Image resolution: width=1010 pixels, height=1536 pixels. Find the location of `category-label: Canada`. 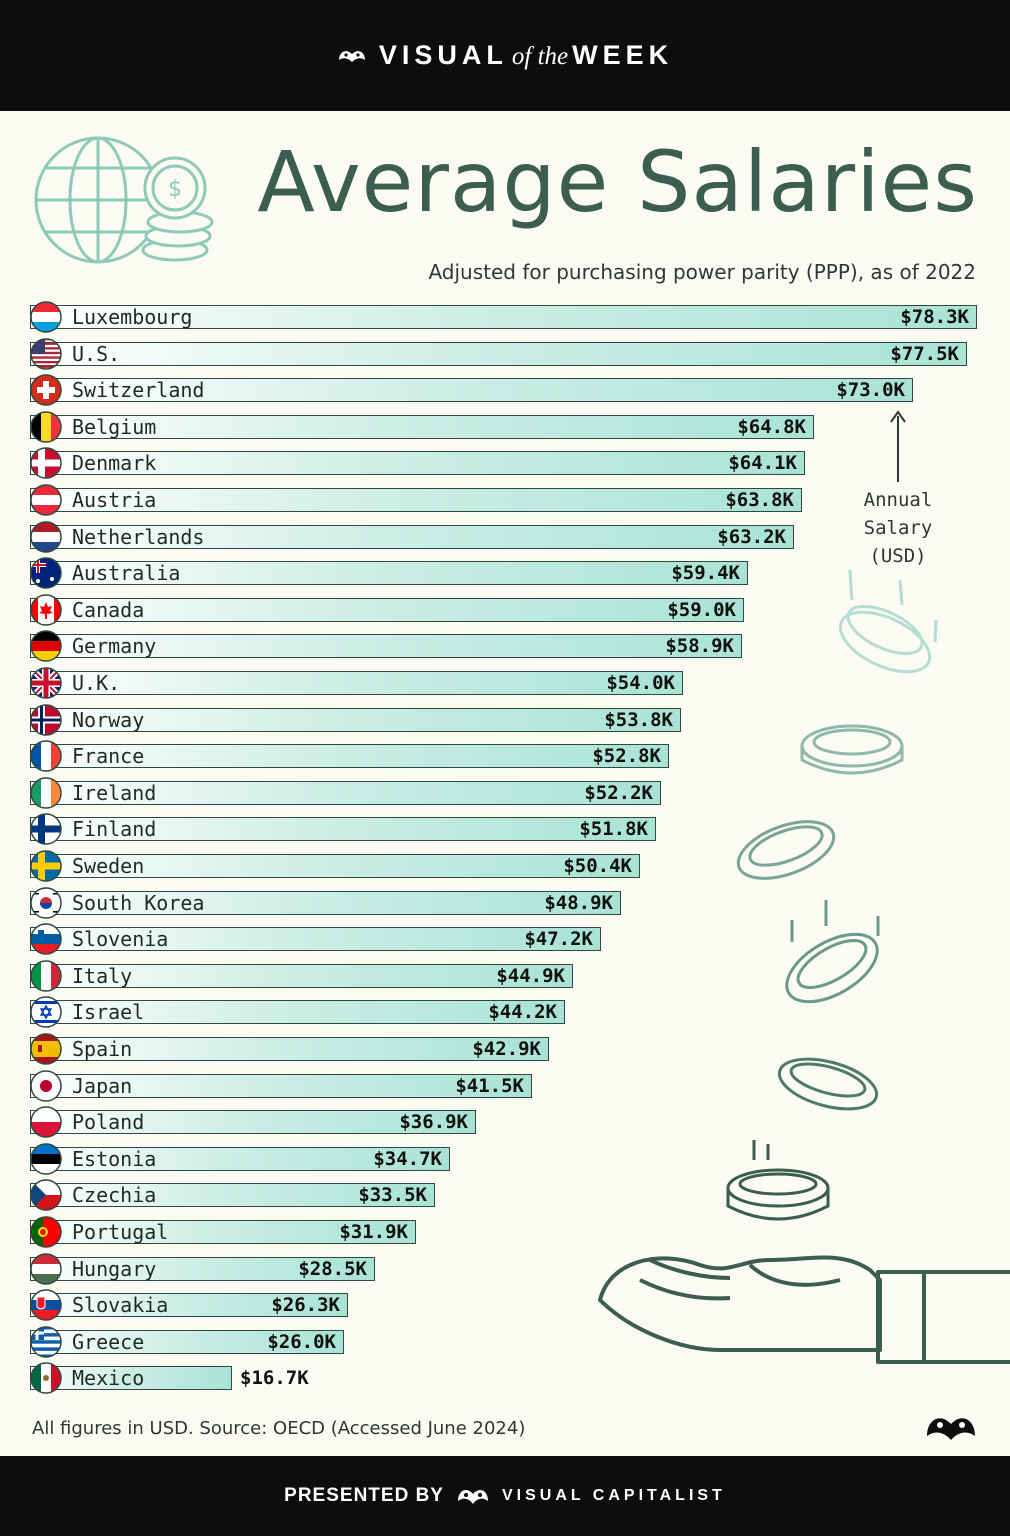

category-label: Canada is located at coordinates (108, 609).